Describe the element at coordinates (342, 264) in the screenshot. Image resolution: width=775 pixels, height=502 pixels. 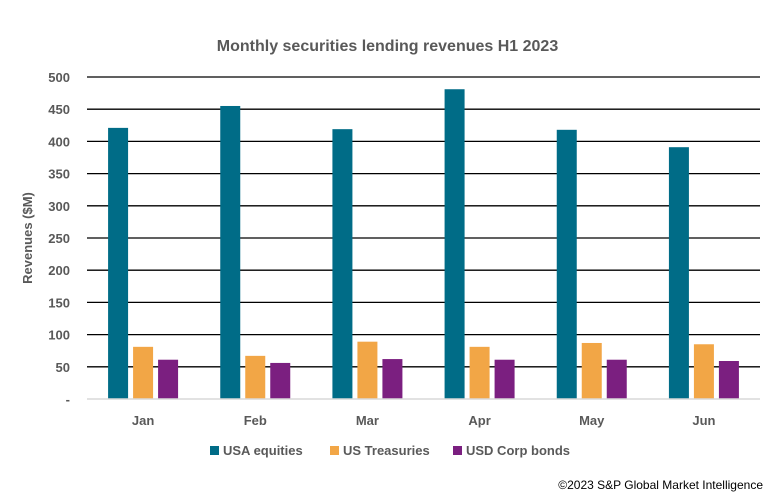
I see `bar-usa-equities-mar` at that location.